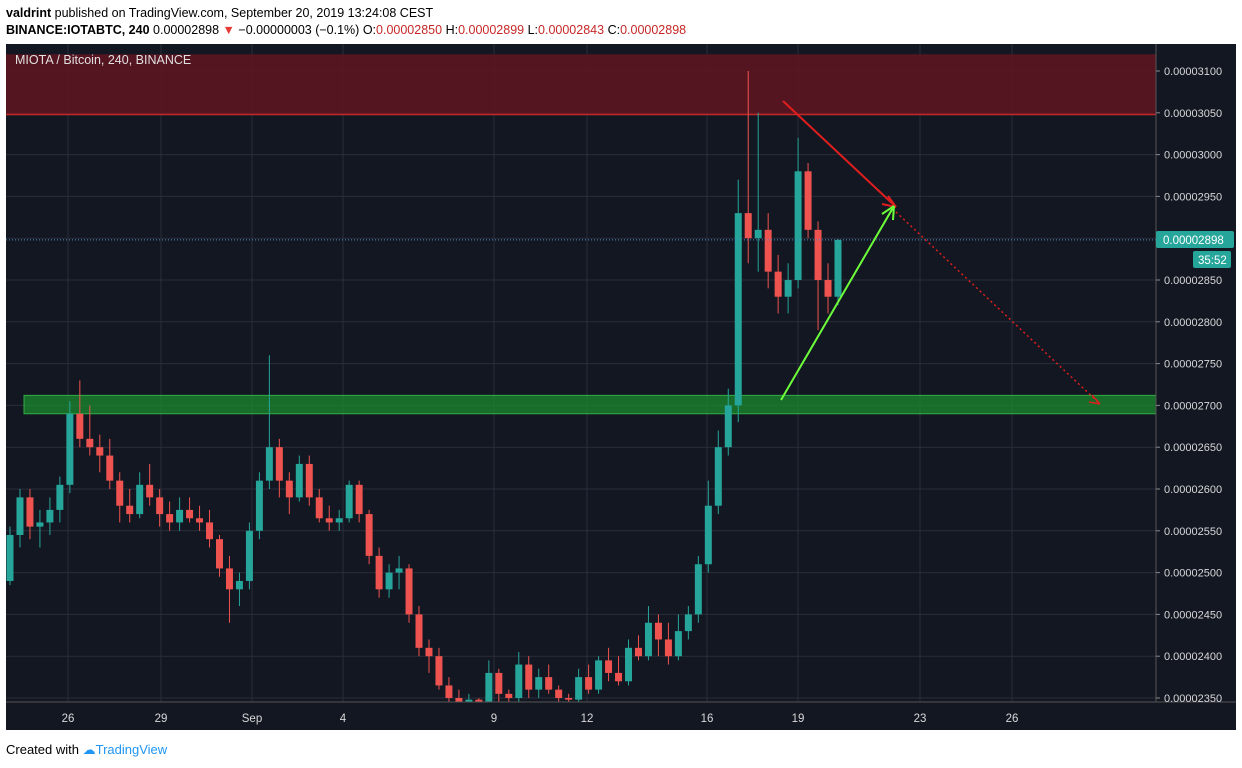 This screenshot has height=768, width=1242. I want to click on y-tick-label: 0.00002800, so click(1193, 323).